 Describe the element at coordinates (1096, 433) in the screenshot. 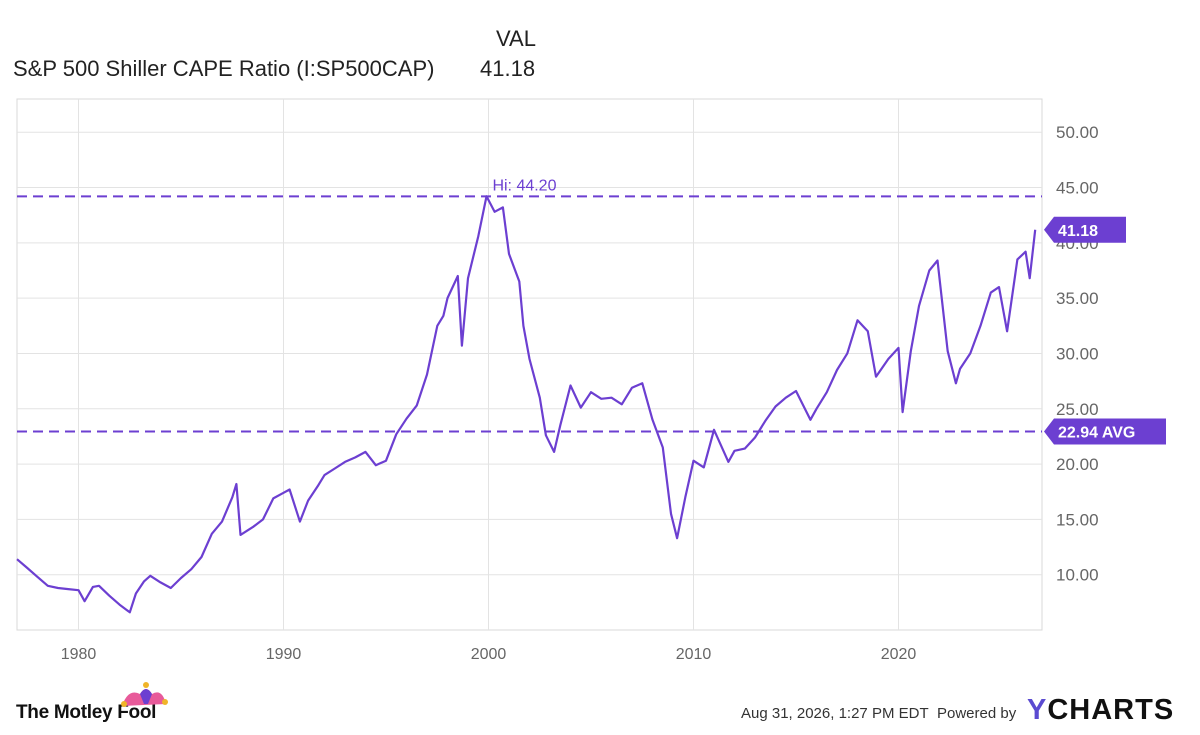

I see `average-value-flag-text: 22.94 AVG` at that location.